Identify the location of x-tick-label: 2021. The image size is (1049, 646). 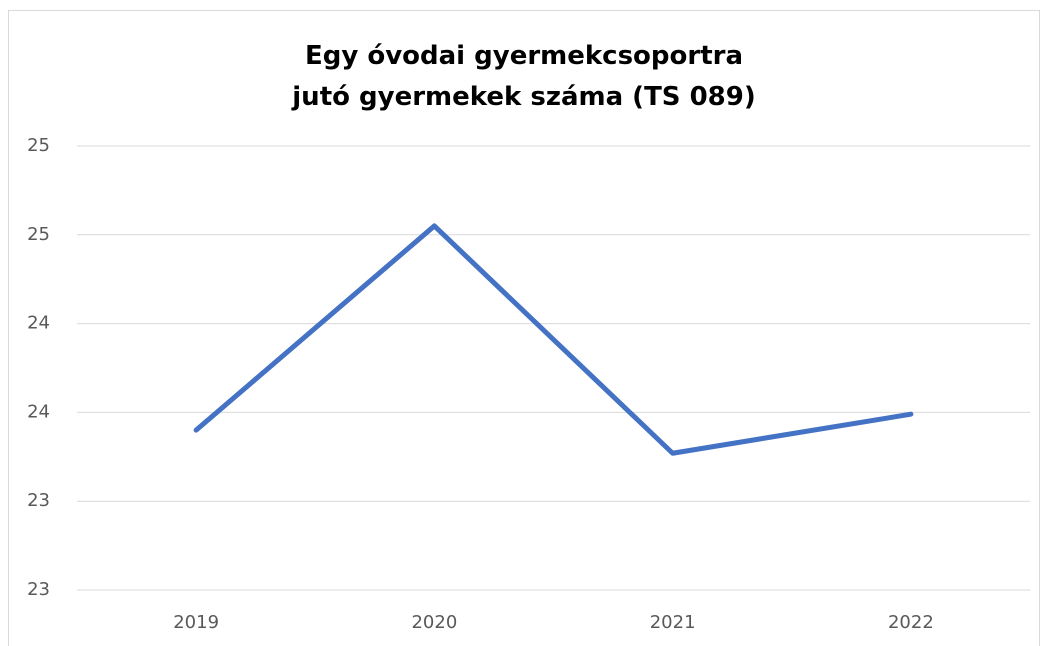
(673, 622).